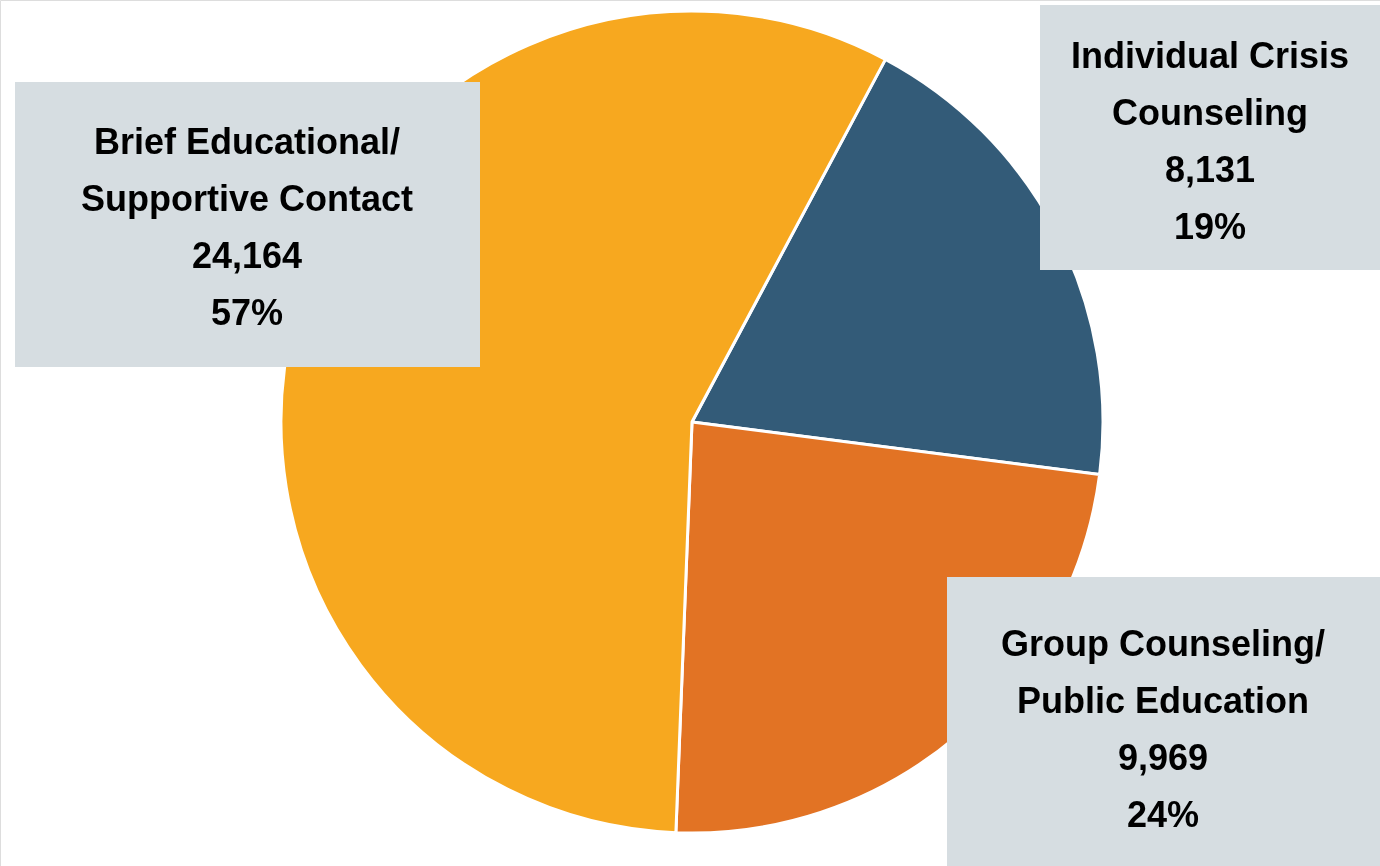  What do you see at coordinates (1163, 786) in the screenshot?
I see `data-label: 9,969 24%` at bounding box center [1163, 786].